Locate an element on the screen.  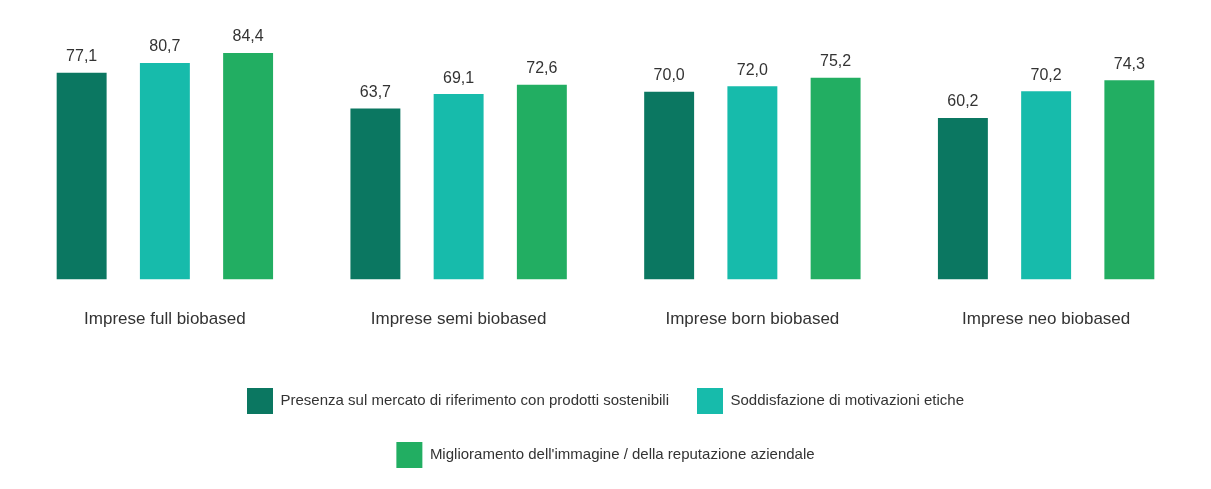
data-label: 69,1 is located at coordinates (459, 77).